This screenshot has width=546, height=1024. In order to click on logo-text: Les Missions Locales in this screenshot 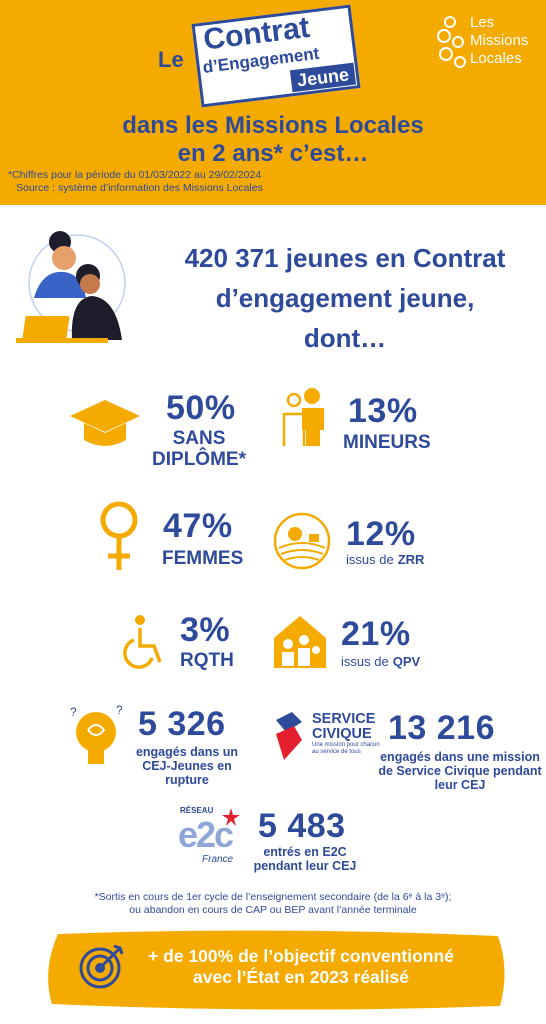, I will do `click(499, 41)`.